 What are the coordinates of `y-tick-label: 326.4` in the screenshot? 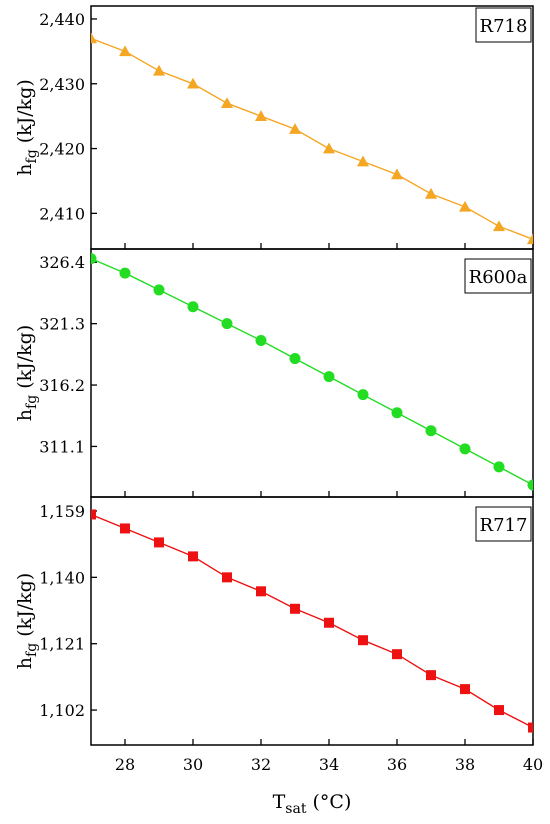 It's located at (62, 262).